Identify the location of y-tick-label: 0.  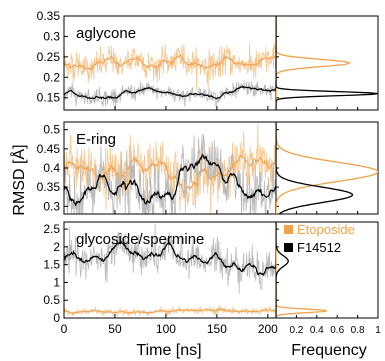
(56, 318).